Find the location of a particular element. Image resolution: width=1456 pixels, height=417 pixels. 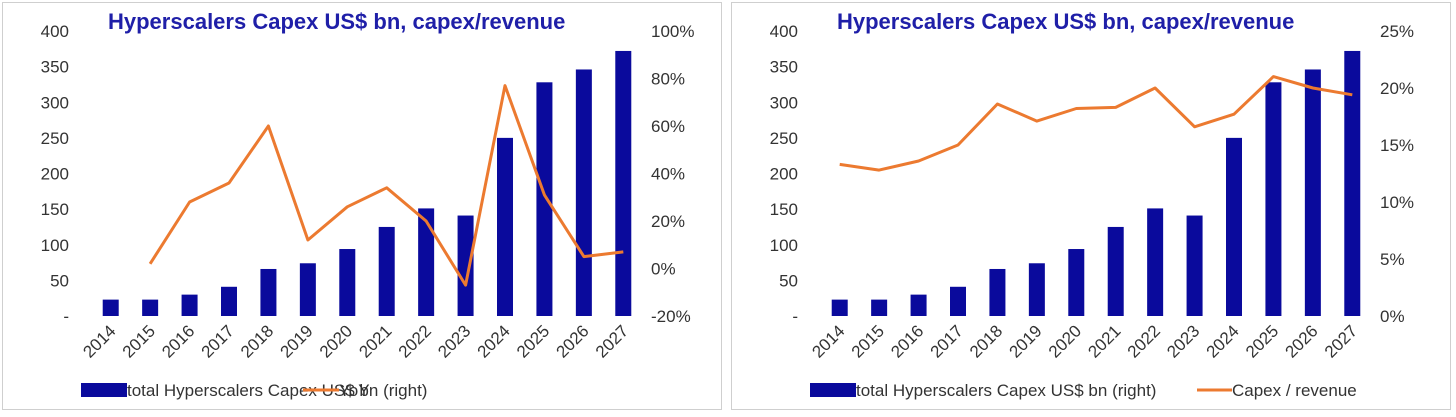

c2-left-tick-label: 200 is located at coordinates (784, 174).